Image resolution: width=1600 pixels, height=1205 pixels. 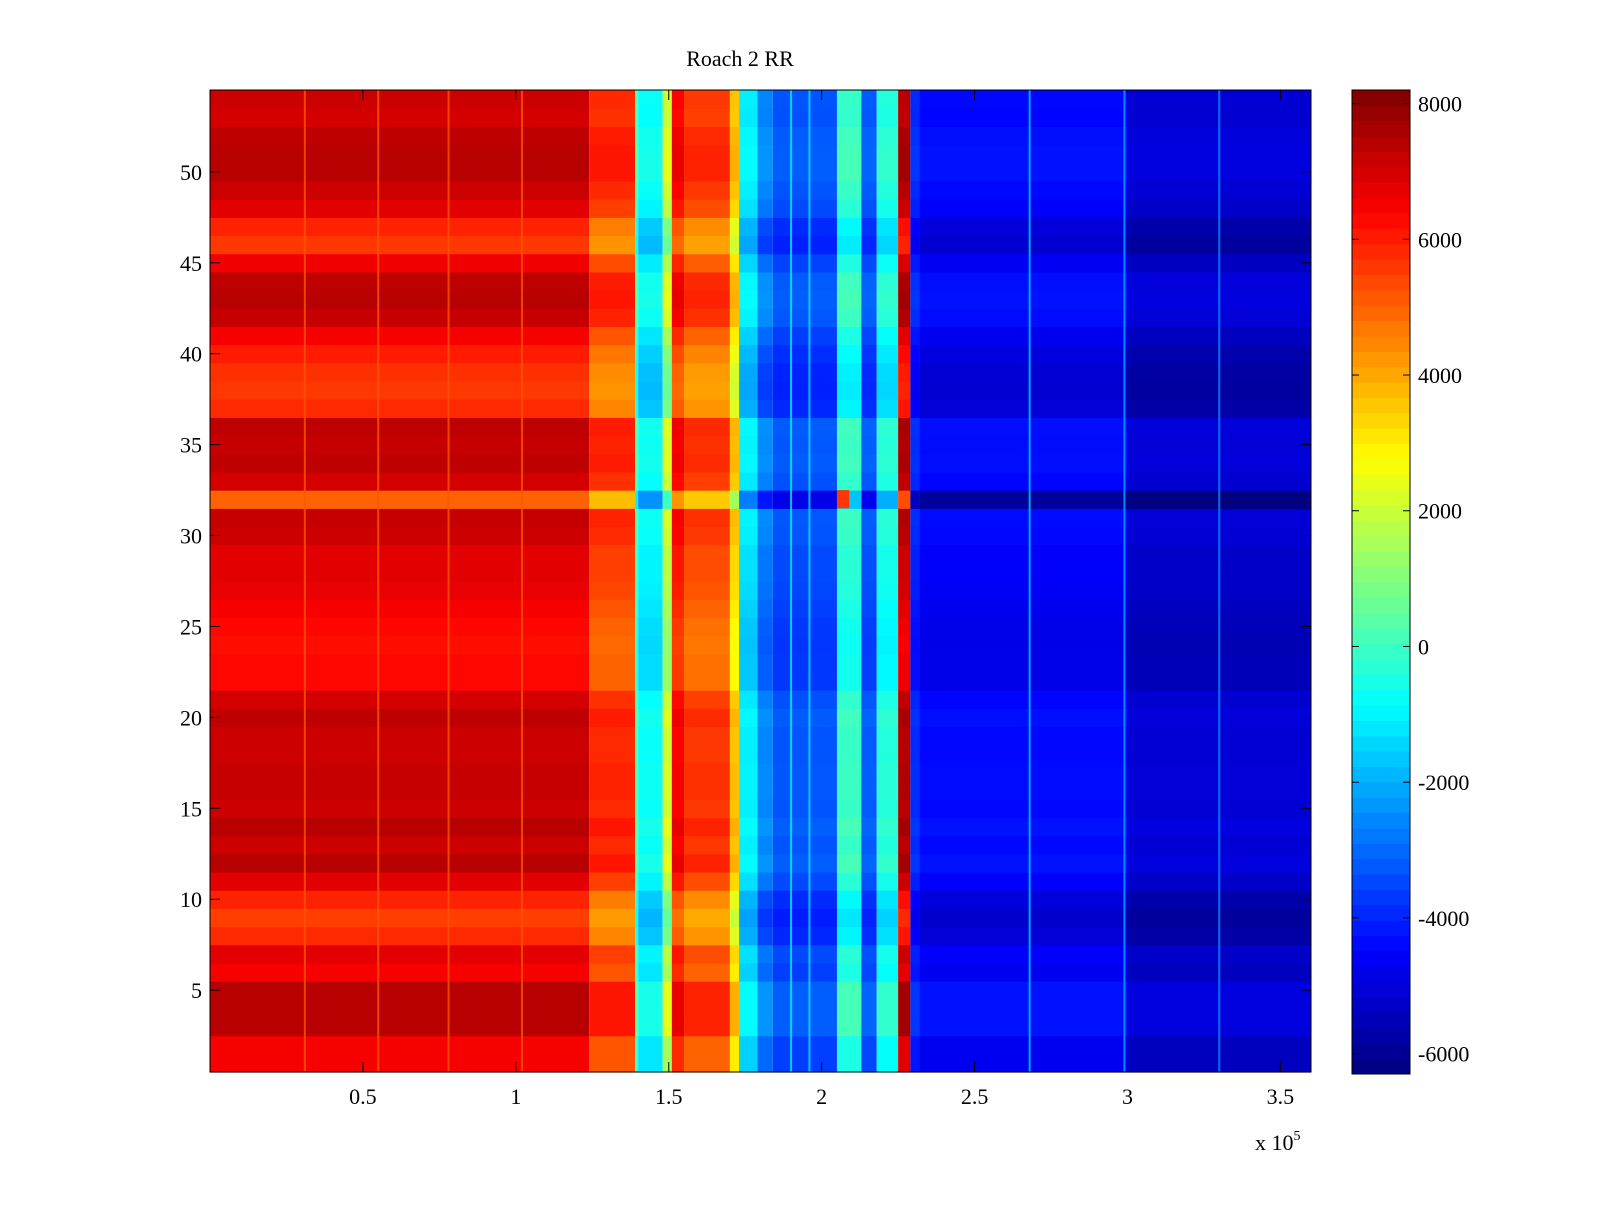 I want to click on y-tick-label: 40, so click(x=191, y=354).